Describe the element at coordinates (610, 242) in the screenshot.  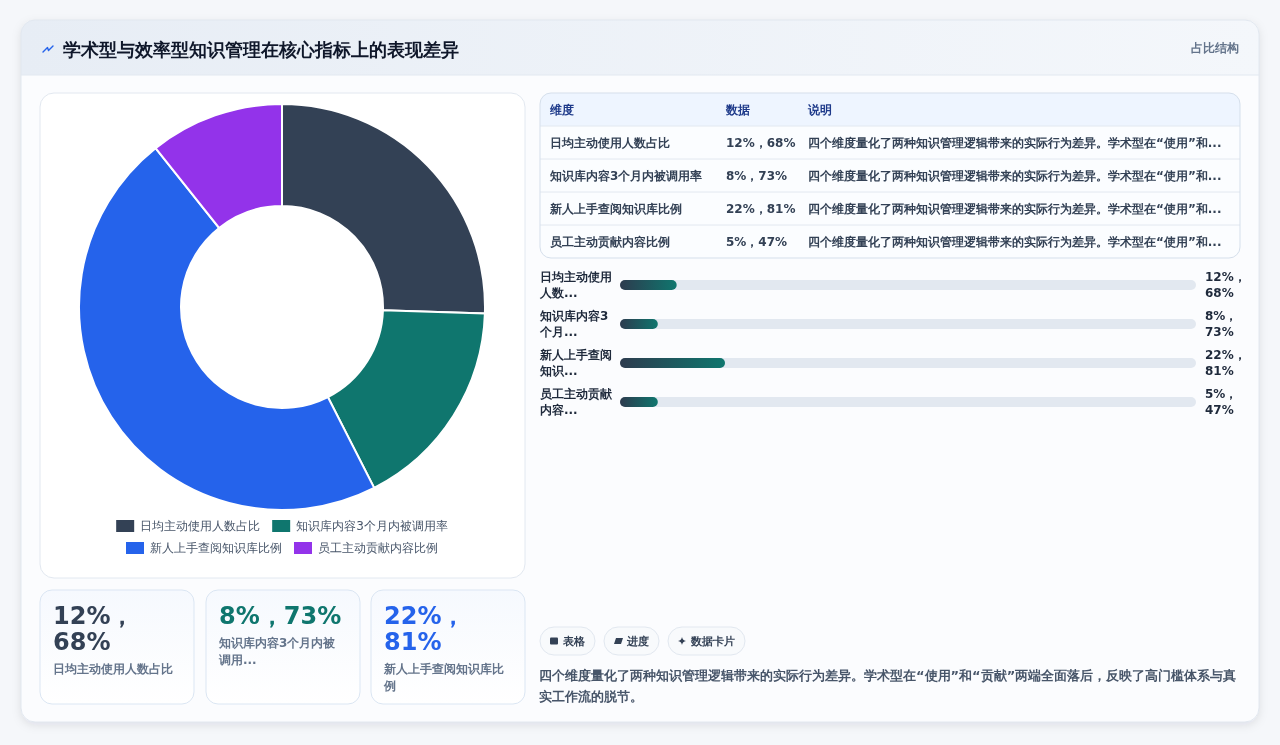
I see `text: 员工主动贡献内容比例` at that location.